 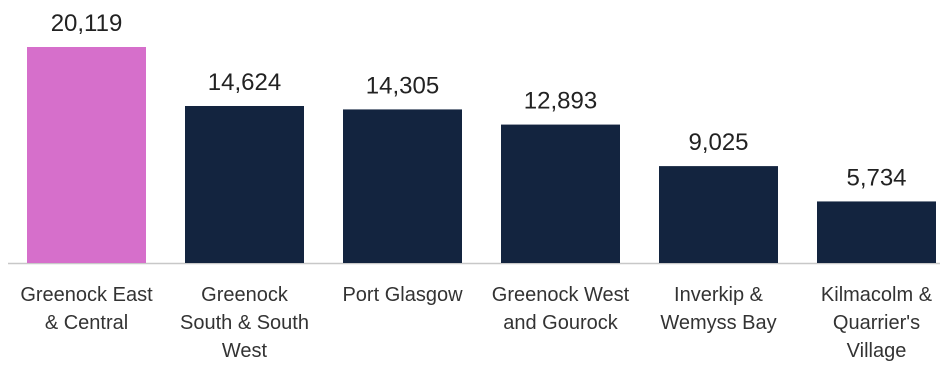 What do you see at coordinates (86, 323) in the screenshot?
I see `category-label-line: & Central` at bounding box center [86, 323].